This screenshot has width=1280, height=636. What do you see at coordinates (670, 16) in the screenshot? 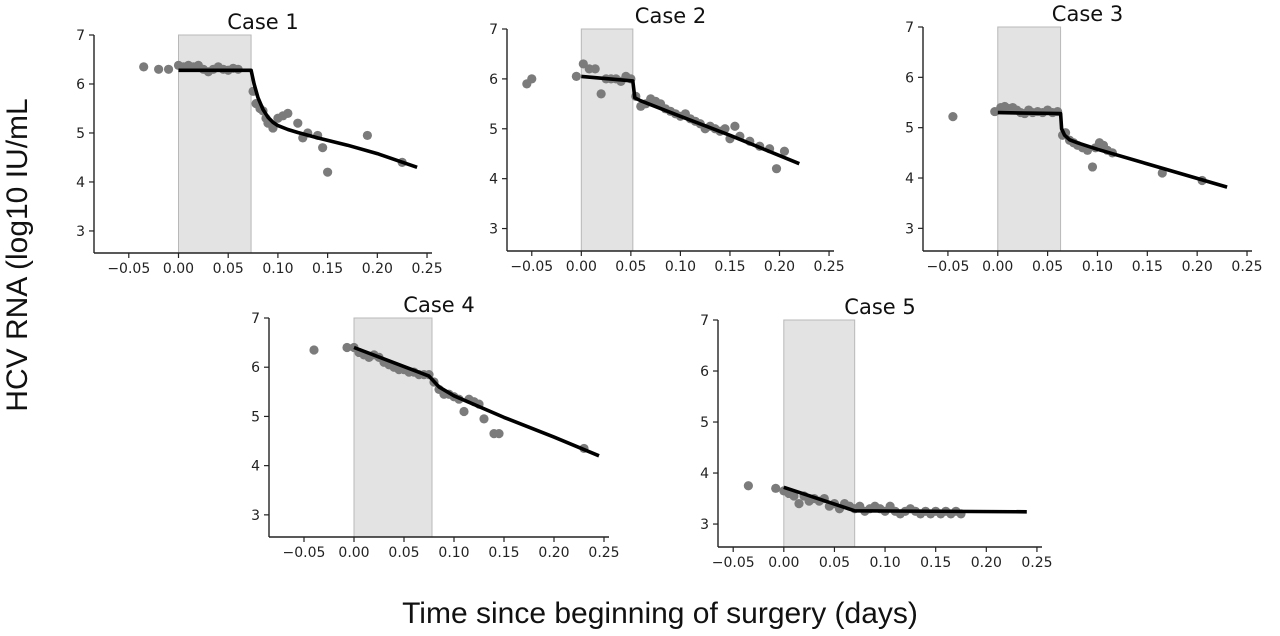
I see `panel-title: Case 2` at bounding box center [670, 16].